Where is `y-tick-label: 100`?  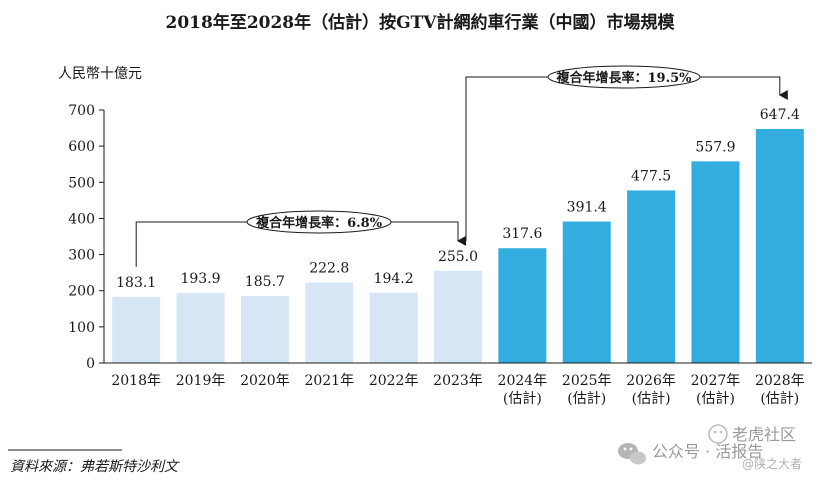
y-tick-label: 100 is located at coordinates (81, 328).